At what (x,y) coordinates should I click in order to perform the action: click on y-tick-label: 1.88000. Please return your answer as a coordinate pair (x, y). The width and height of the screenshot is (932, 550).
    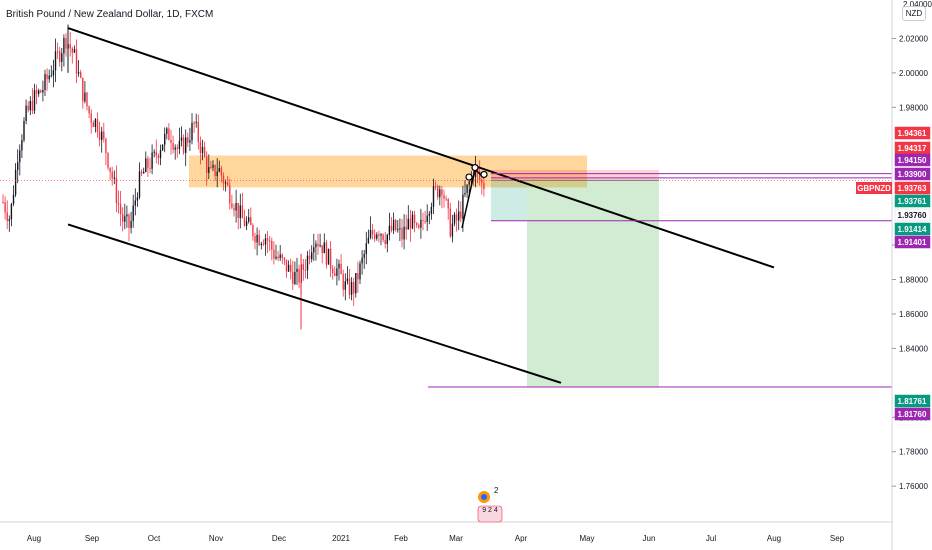
    Looking at the image, I should click on (913, 280).